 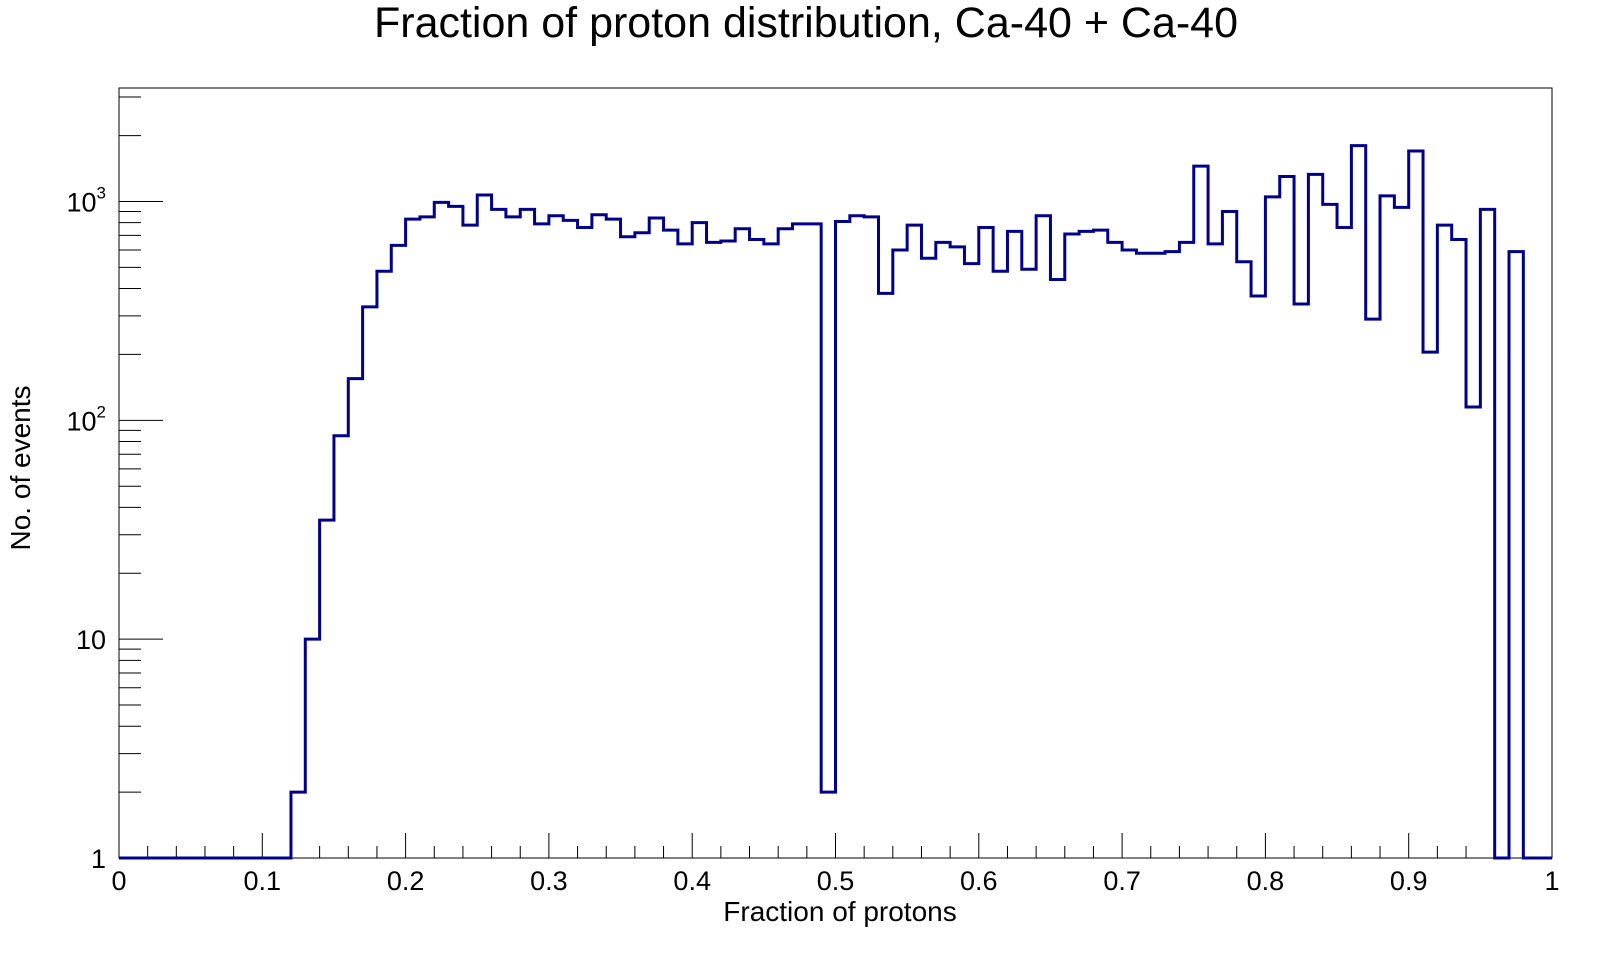 I want to click on x-tick-label: 0.3, so click(x=549, y=881).